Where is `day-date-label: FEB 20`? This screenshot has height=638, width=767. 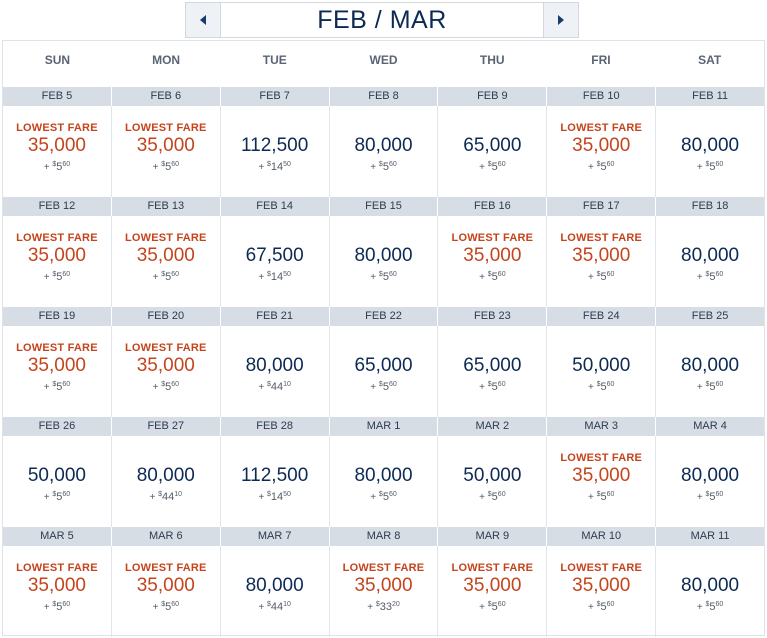
day-date-label: FEB 20 is located at coordinates (166, 316).